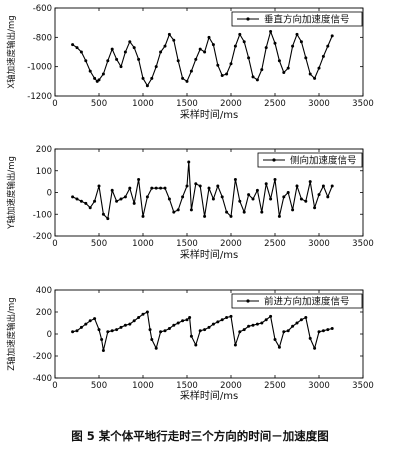 The height and width of the screenshot is (451, 400). What do you see at coordinates (42, 38) in the screenshot?
I see `y-tick-label: -800` at bounding box center [42, 38].